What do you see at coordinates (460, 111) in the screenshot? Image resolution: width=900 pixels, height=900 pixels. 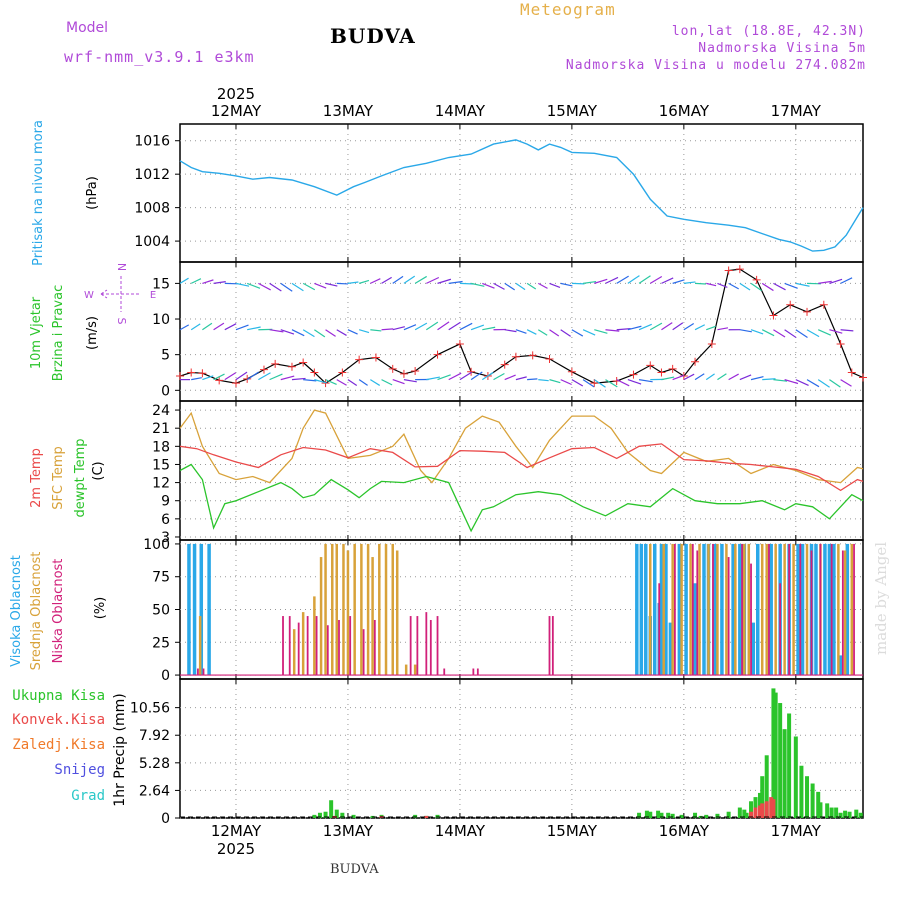 I see `top-date-label: 14MAY` at bounding box center [460, 111].